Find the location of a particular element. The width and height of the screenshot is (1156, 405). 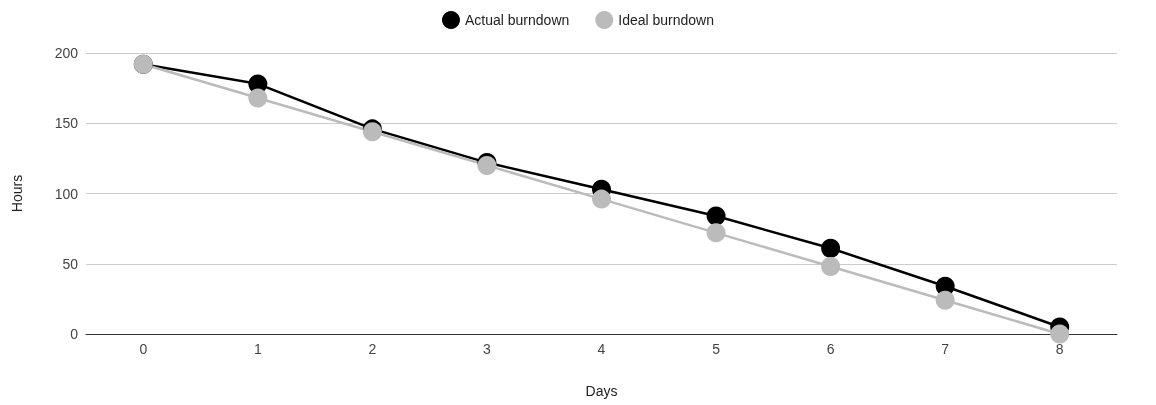

x-tick-label: 4 is located at coordinates (601, 349).